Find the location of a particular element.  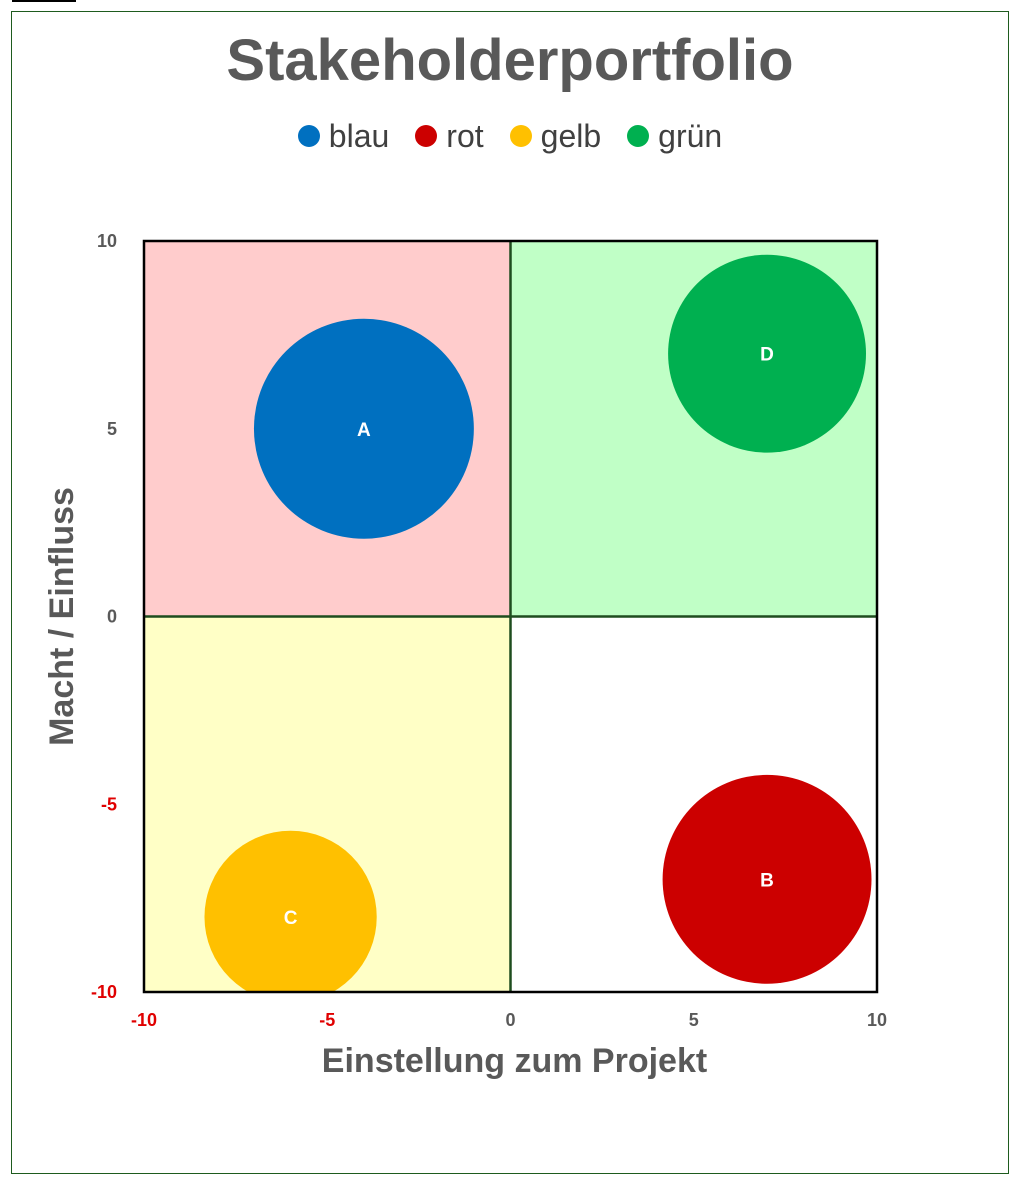

legend: blau rot gelb grün is located at coordinates (510, 136).